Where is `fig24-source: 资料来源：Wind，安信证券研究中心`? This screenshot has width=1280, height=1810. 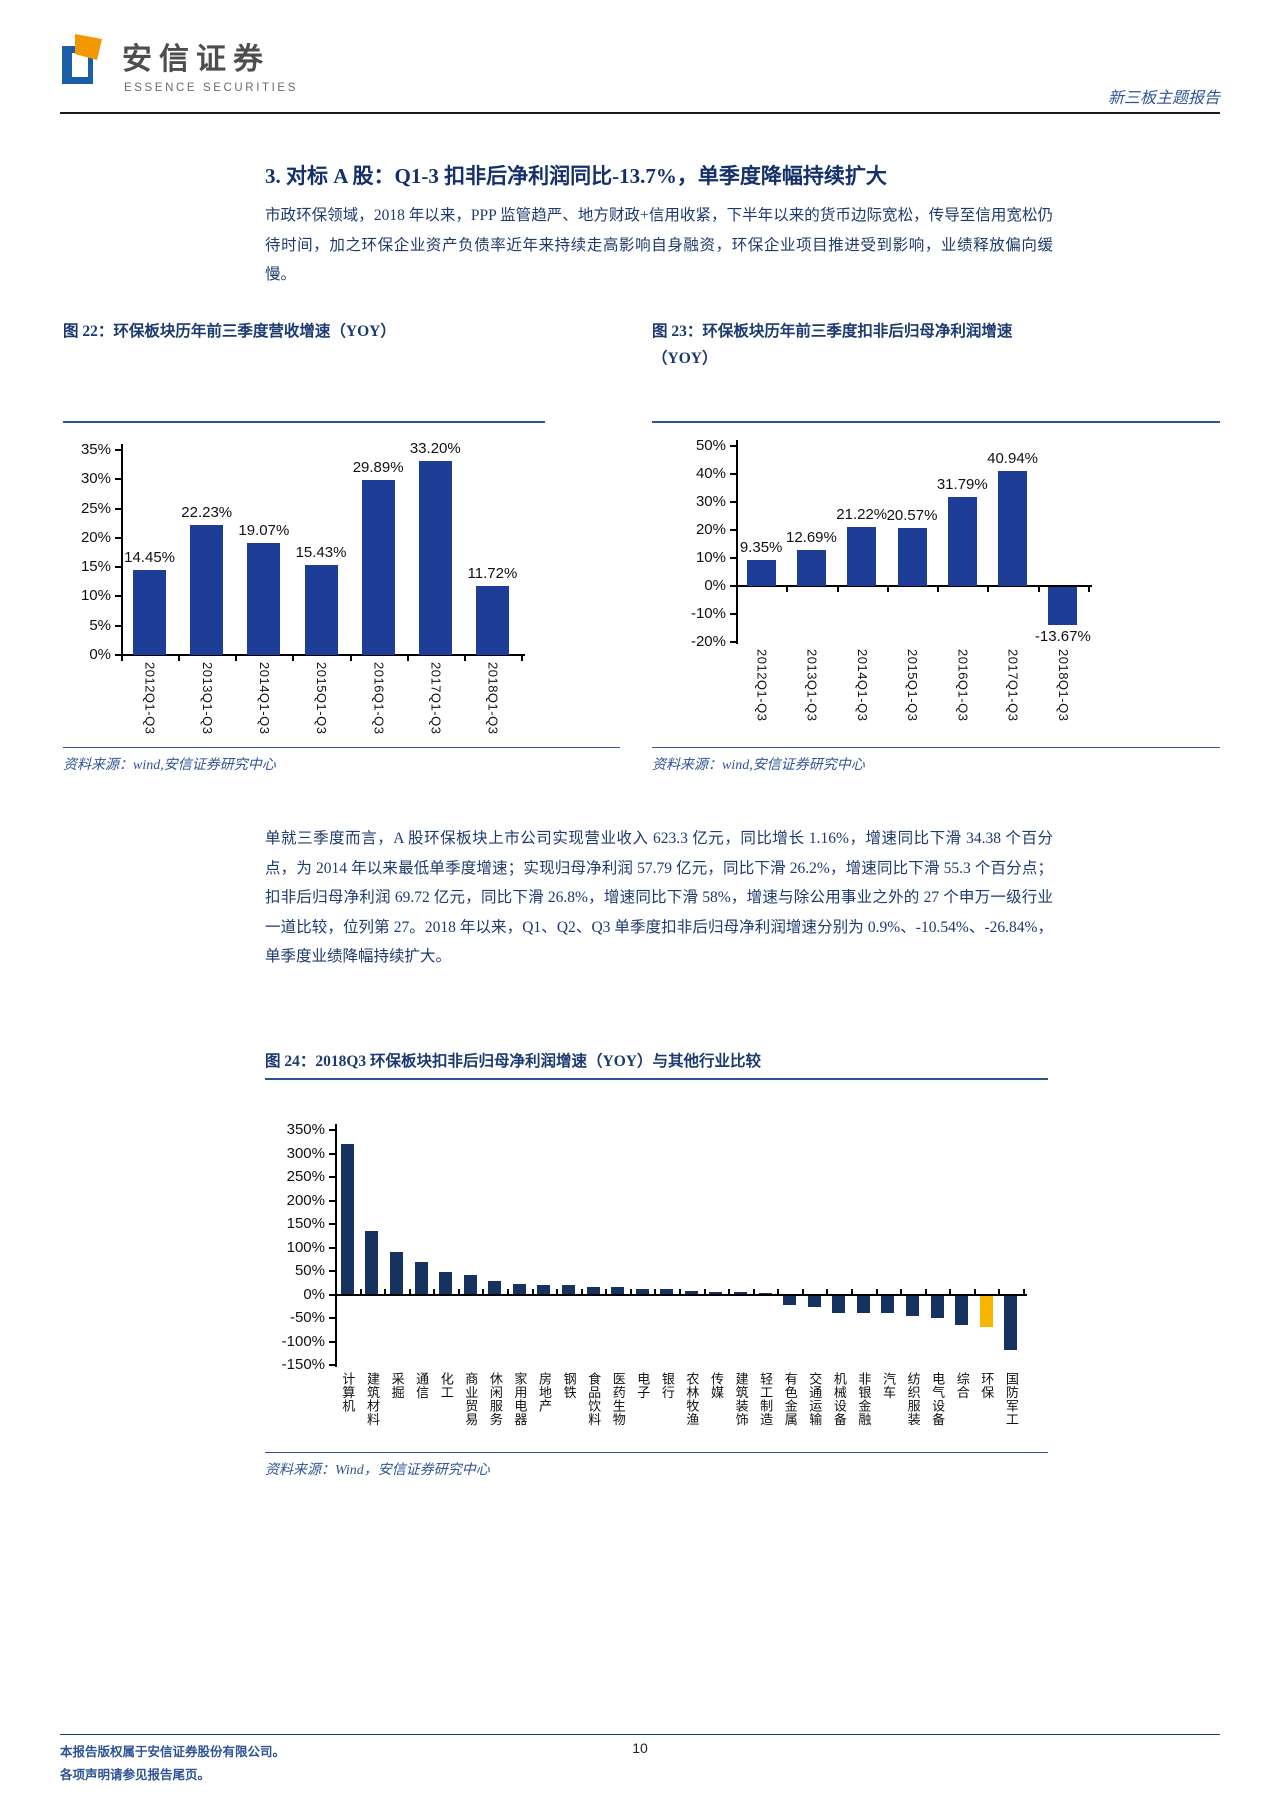
fig24-source: 资料来源：Wind，安信证券研究中心 is located at coordinates (377, 1470).